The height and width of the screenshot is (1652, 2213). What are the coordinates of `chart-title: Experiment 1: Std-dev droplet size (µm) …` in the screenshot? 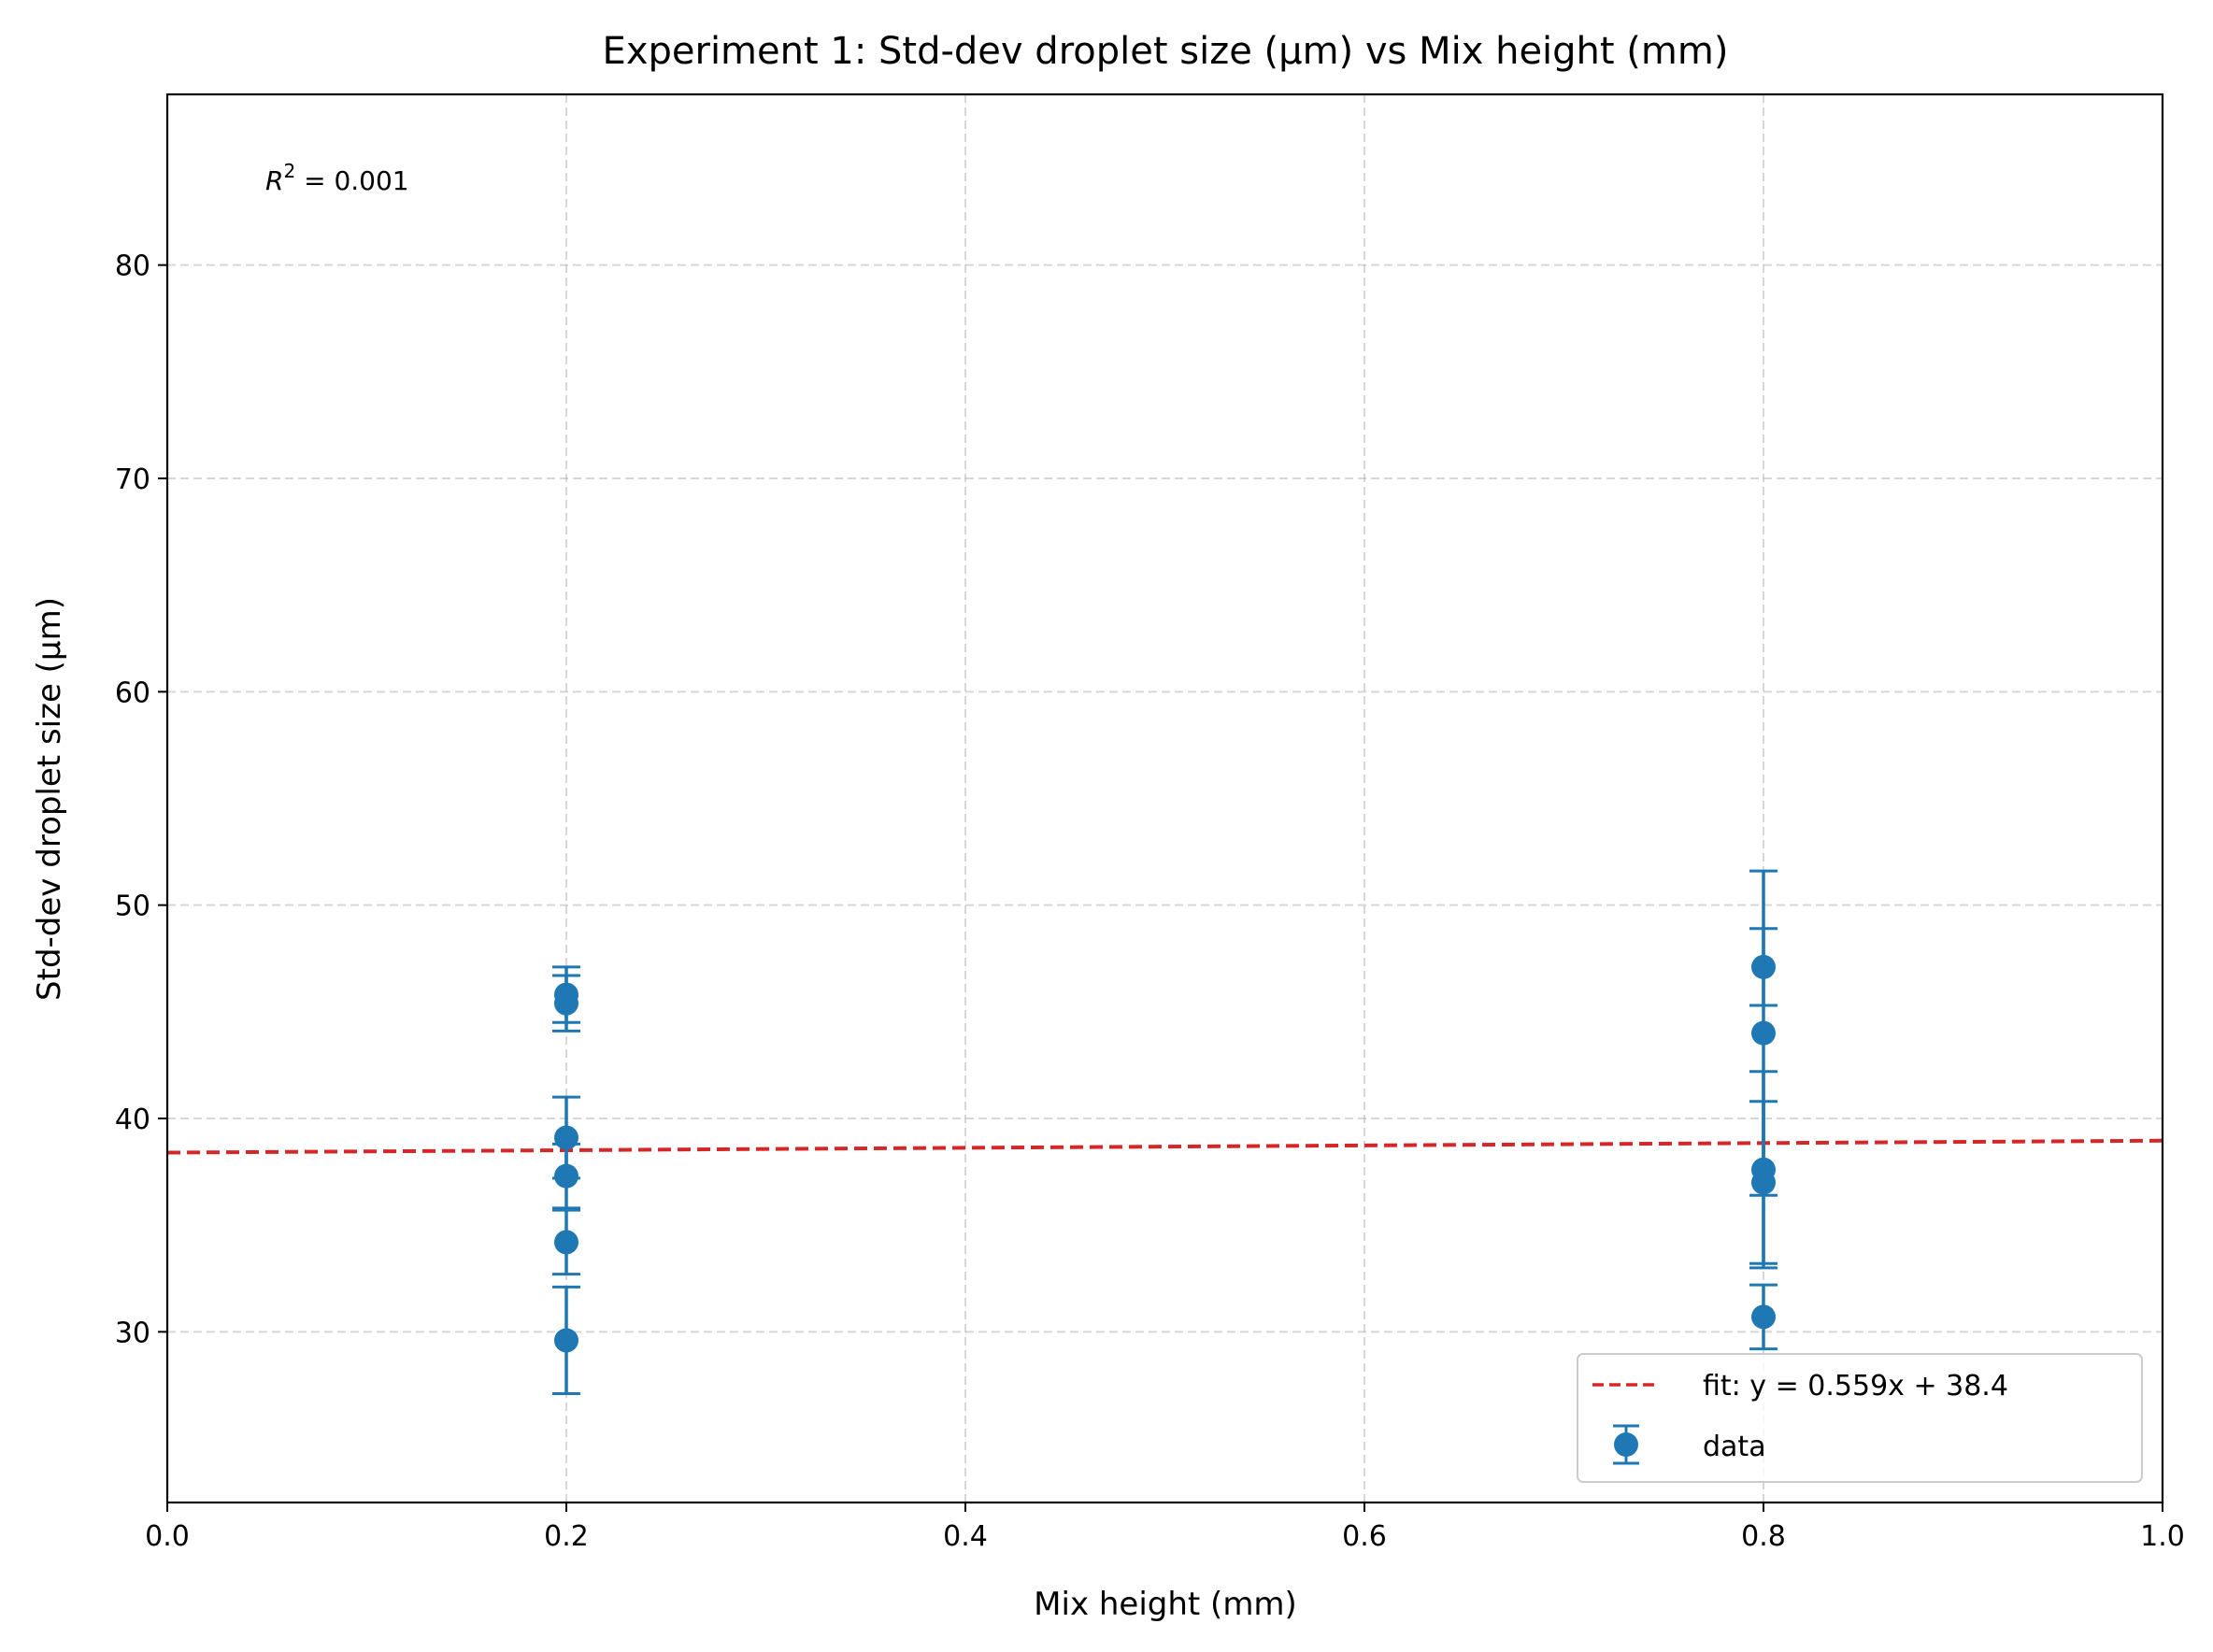 It's located at (1166, 52).